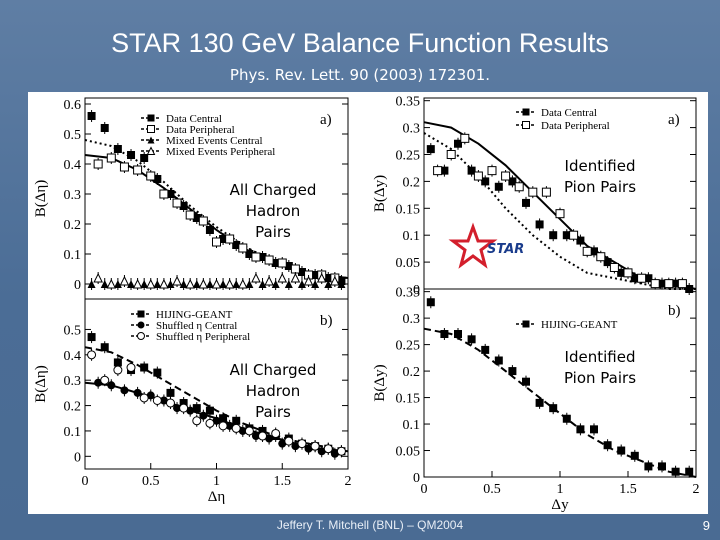 The height and width of the screenshot is (540, 720). What do you see at coordinates (326, 120) in the screenshot?
I see `panel-label: a)` at bounding box center [326, 120].